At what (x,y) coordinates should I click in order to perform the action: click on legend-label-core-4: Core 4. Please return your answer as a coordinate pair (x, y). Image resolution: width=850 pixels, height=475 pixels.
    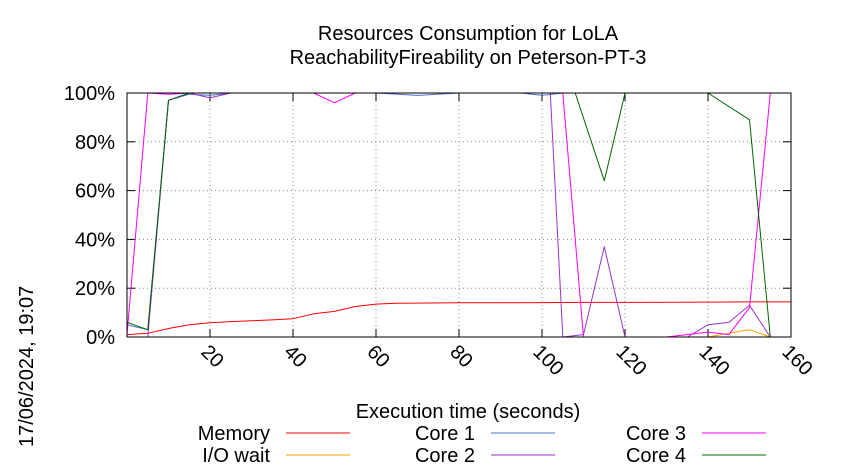
    Looking at the image, I should click on (656, 456).